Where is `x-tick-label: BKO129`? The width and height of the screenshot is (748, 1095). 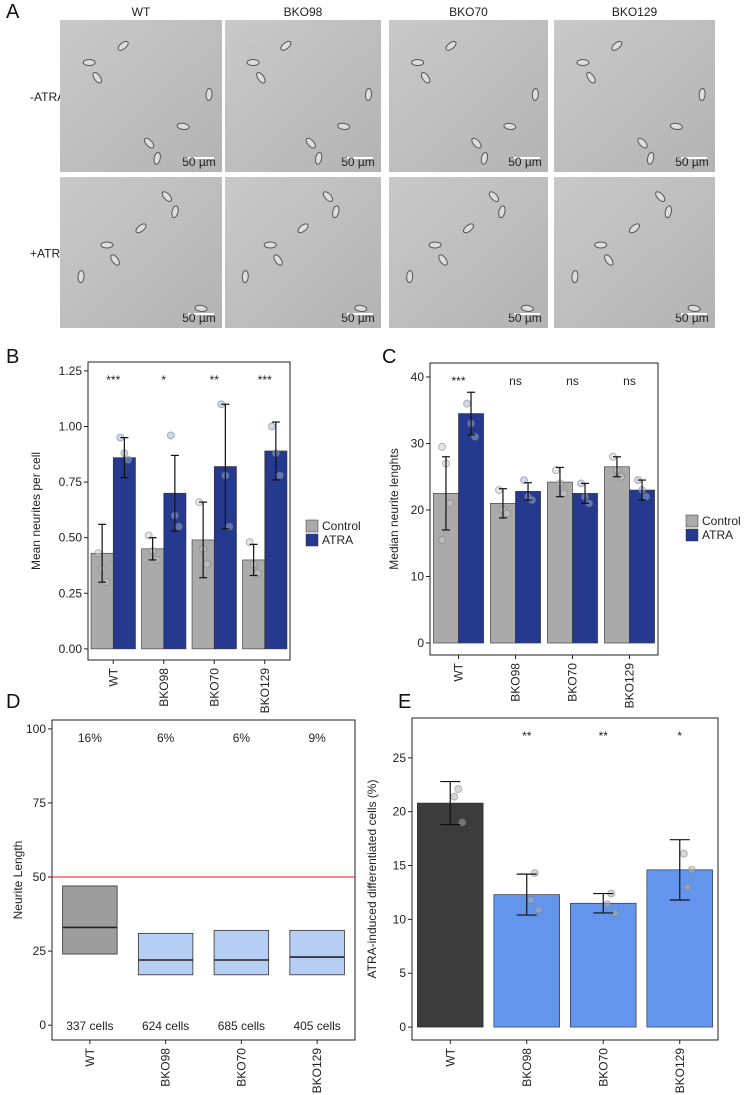
x-tick-label: BKO129 is located at coordinates (265, 691).